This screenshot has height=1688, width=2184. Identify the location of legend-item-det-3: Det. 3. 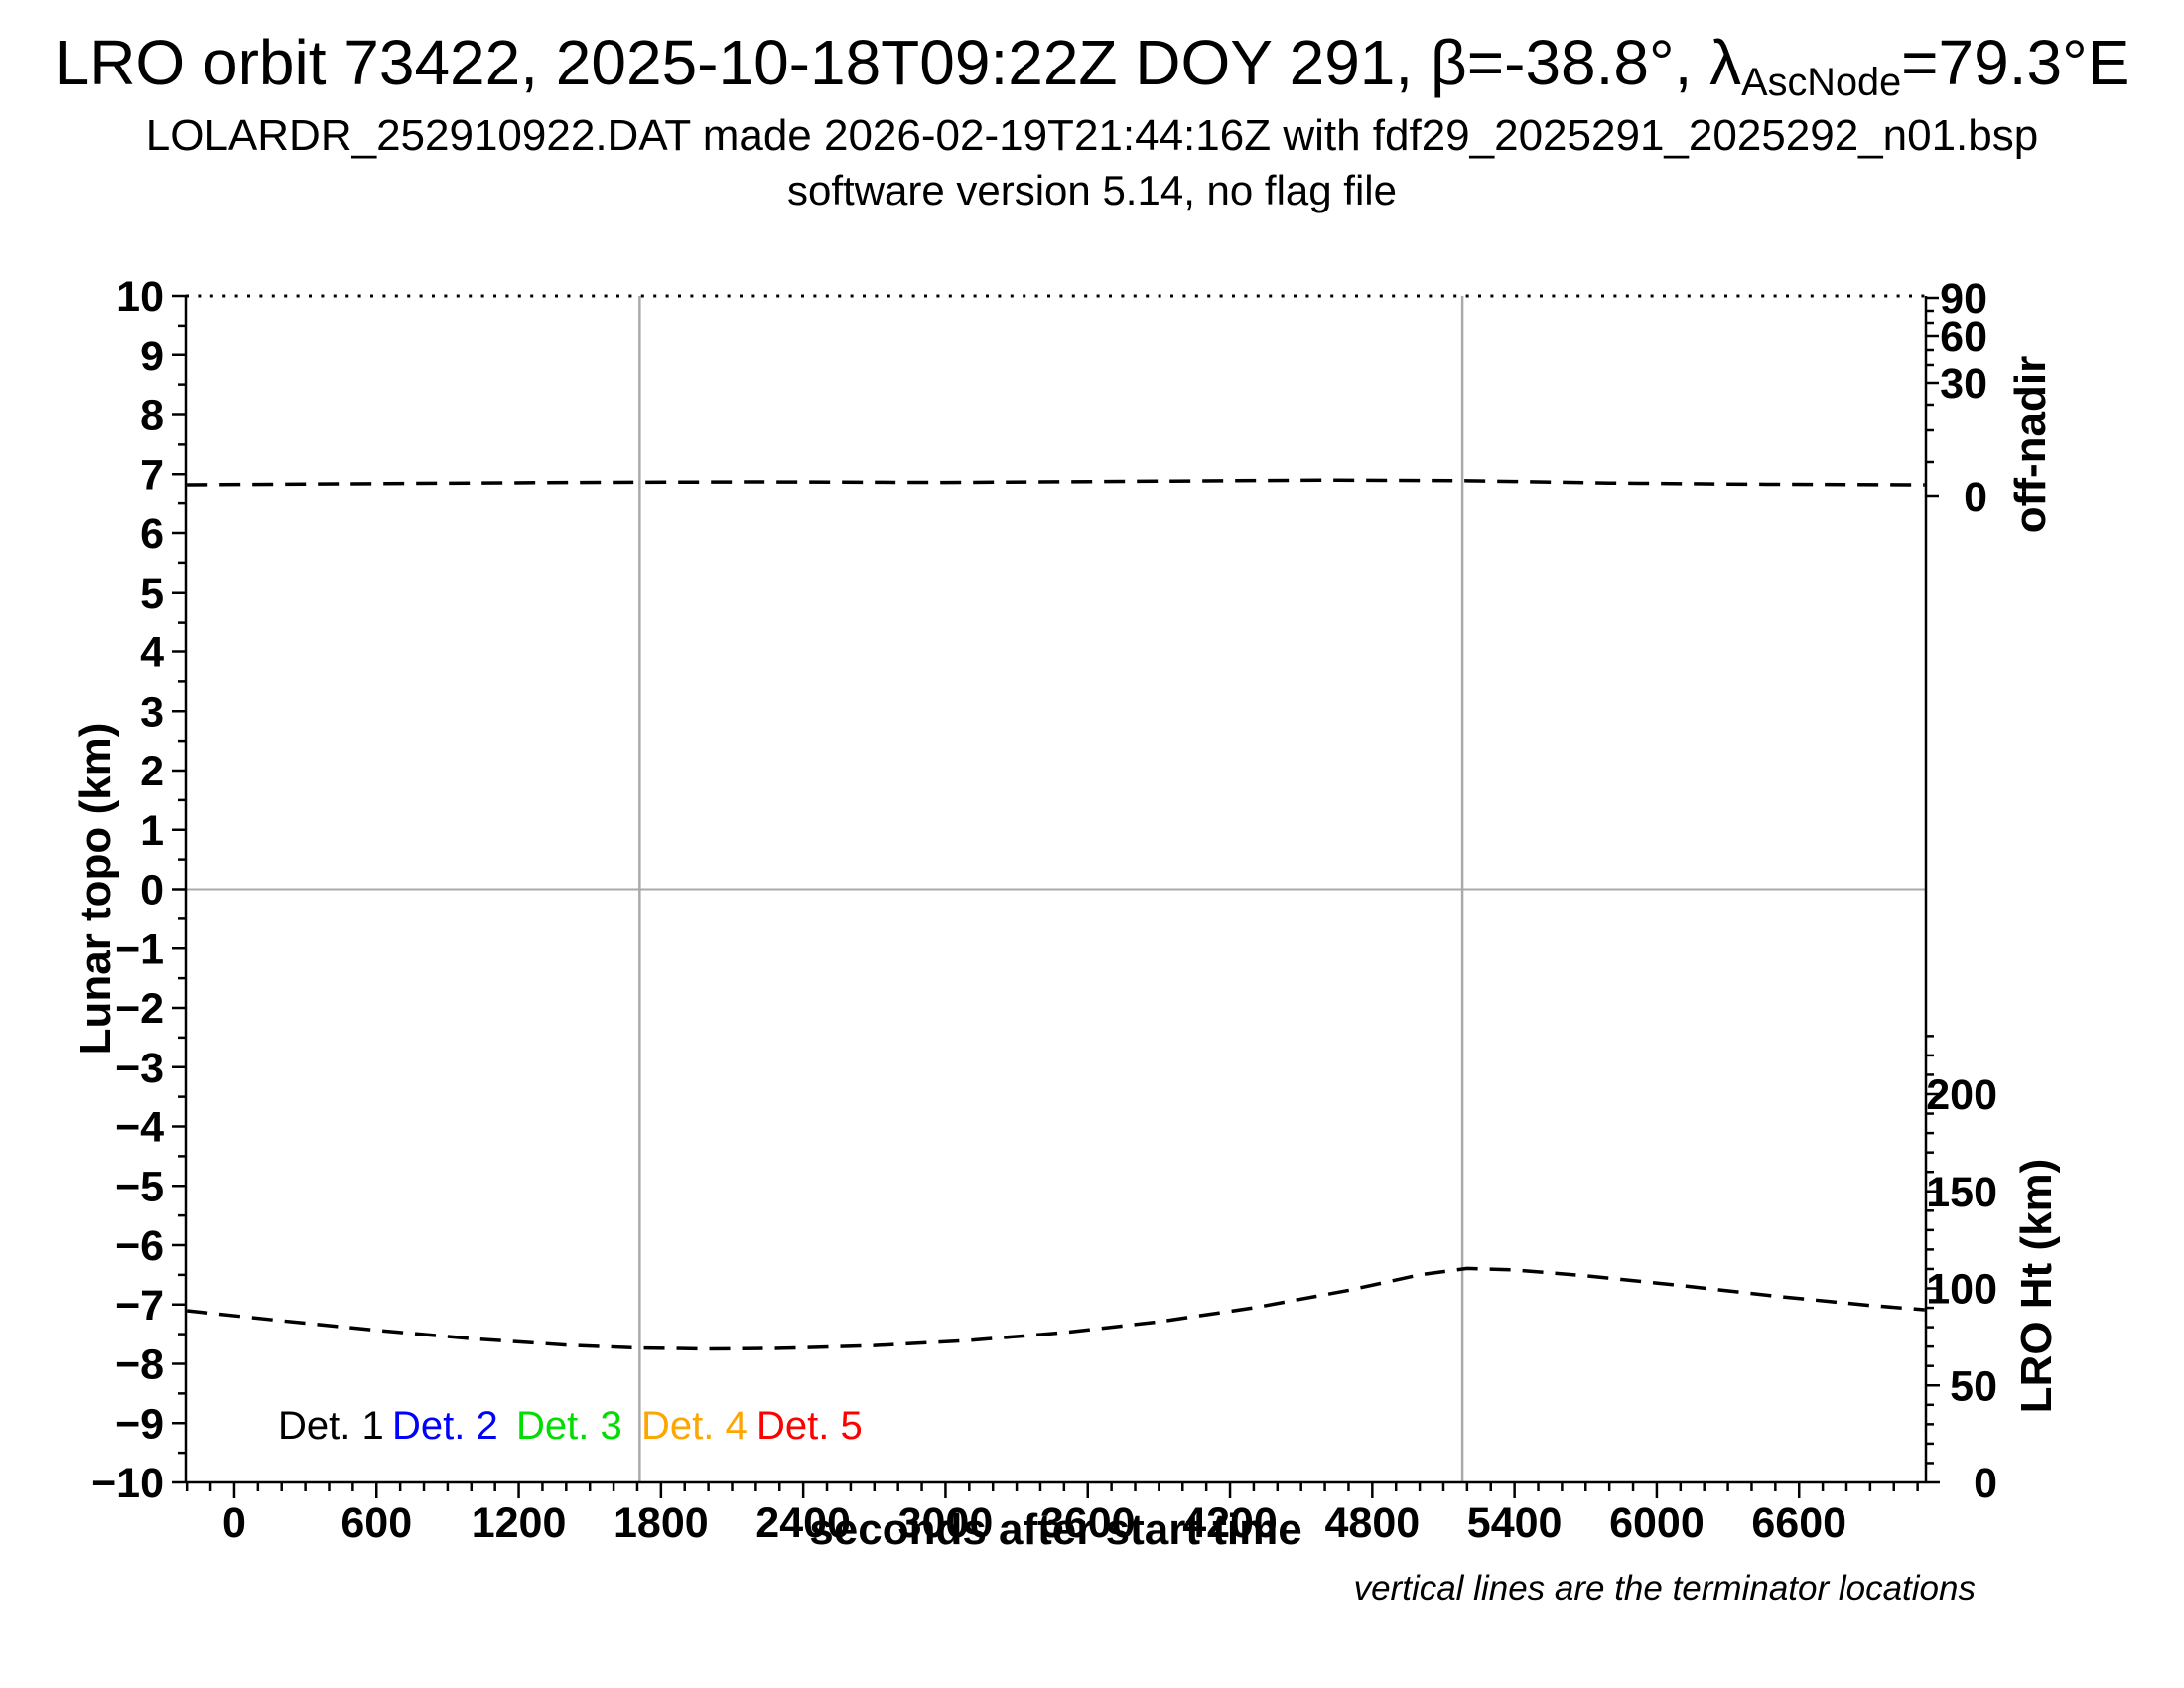
(569, 1426).